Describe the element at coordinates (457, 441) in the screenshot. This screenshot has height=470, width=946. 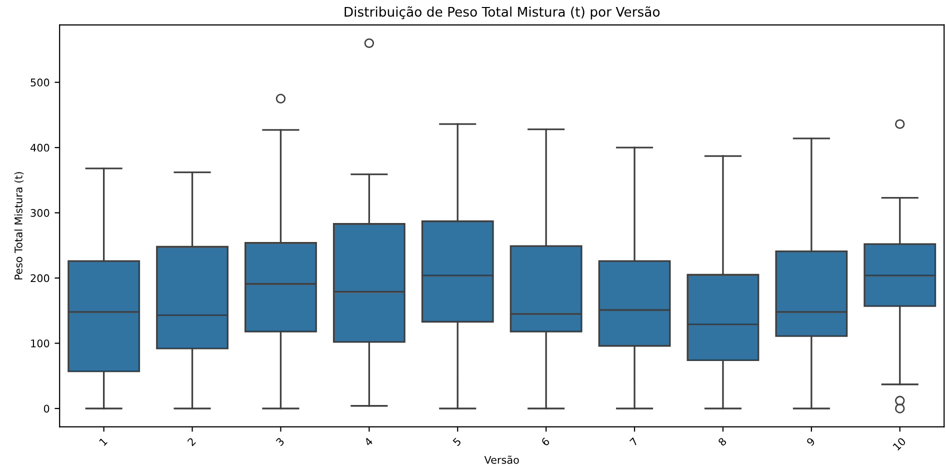
I see `x-tick-label: 5` at that location.